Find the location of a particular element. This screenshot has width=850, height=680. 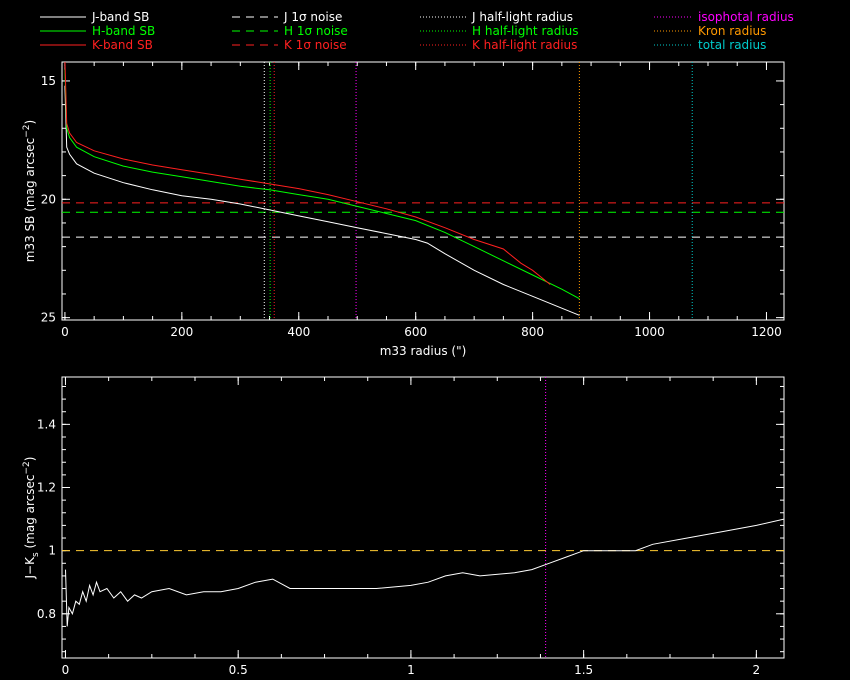

legend-label-0: J-band SB is located at coordinates (120, 17).